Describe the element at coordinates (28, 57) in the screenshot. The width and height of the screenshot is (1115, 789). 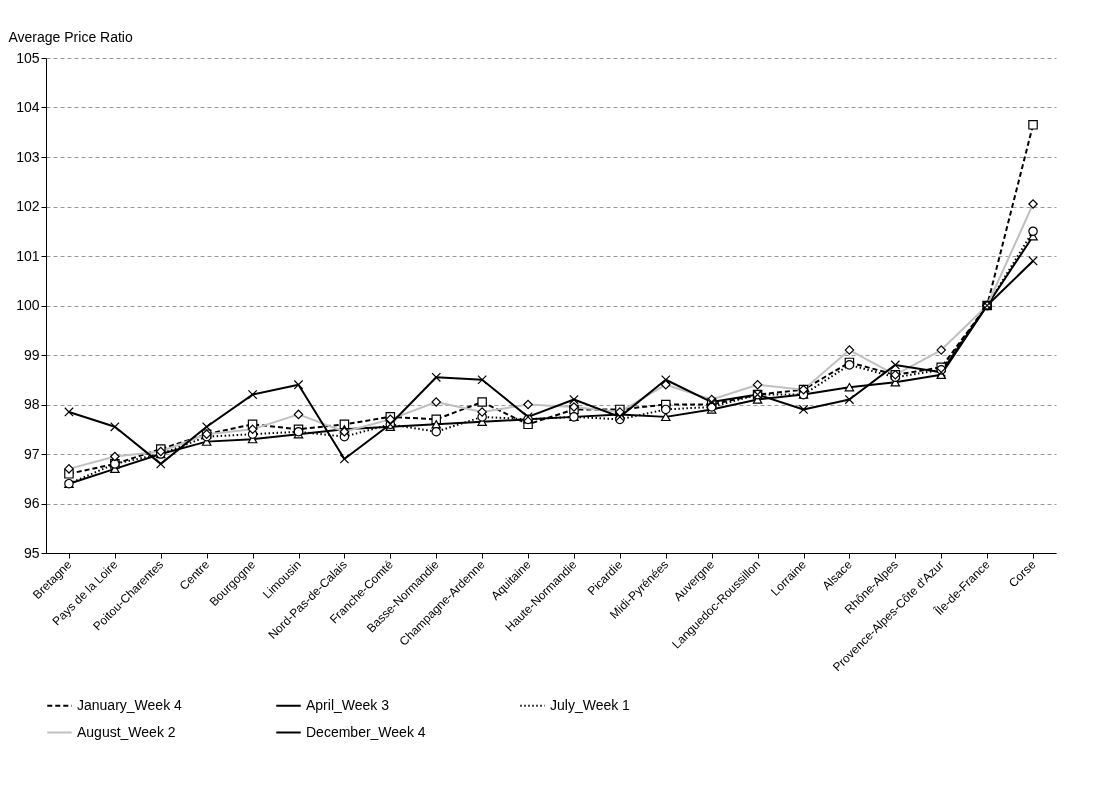
I see `y-tick-label: 105` at that location.